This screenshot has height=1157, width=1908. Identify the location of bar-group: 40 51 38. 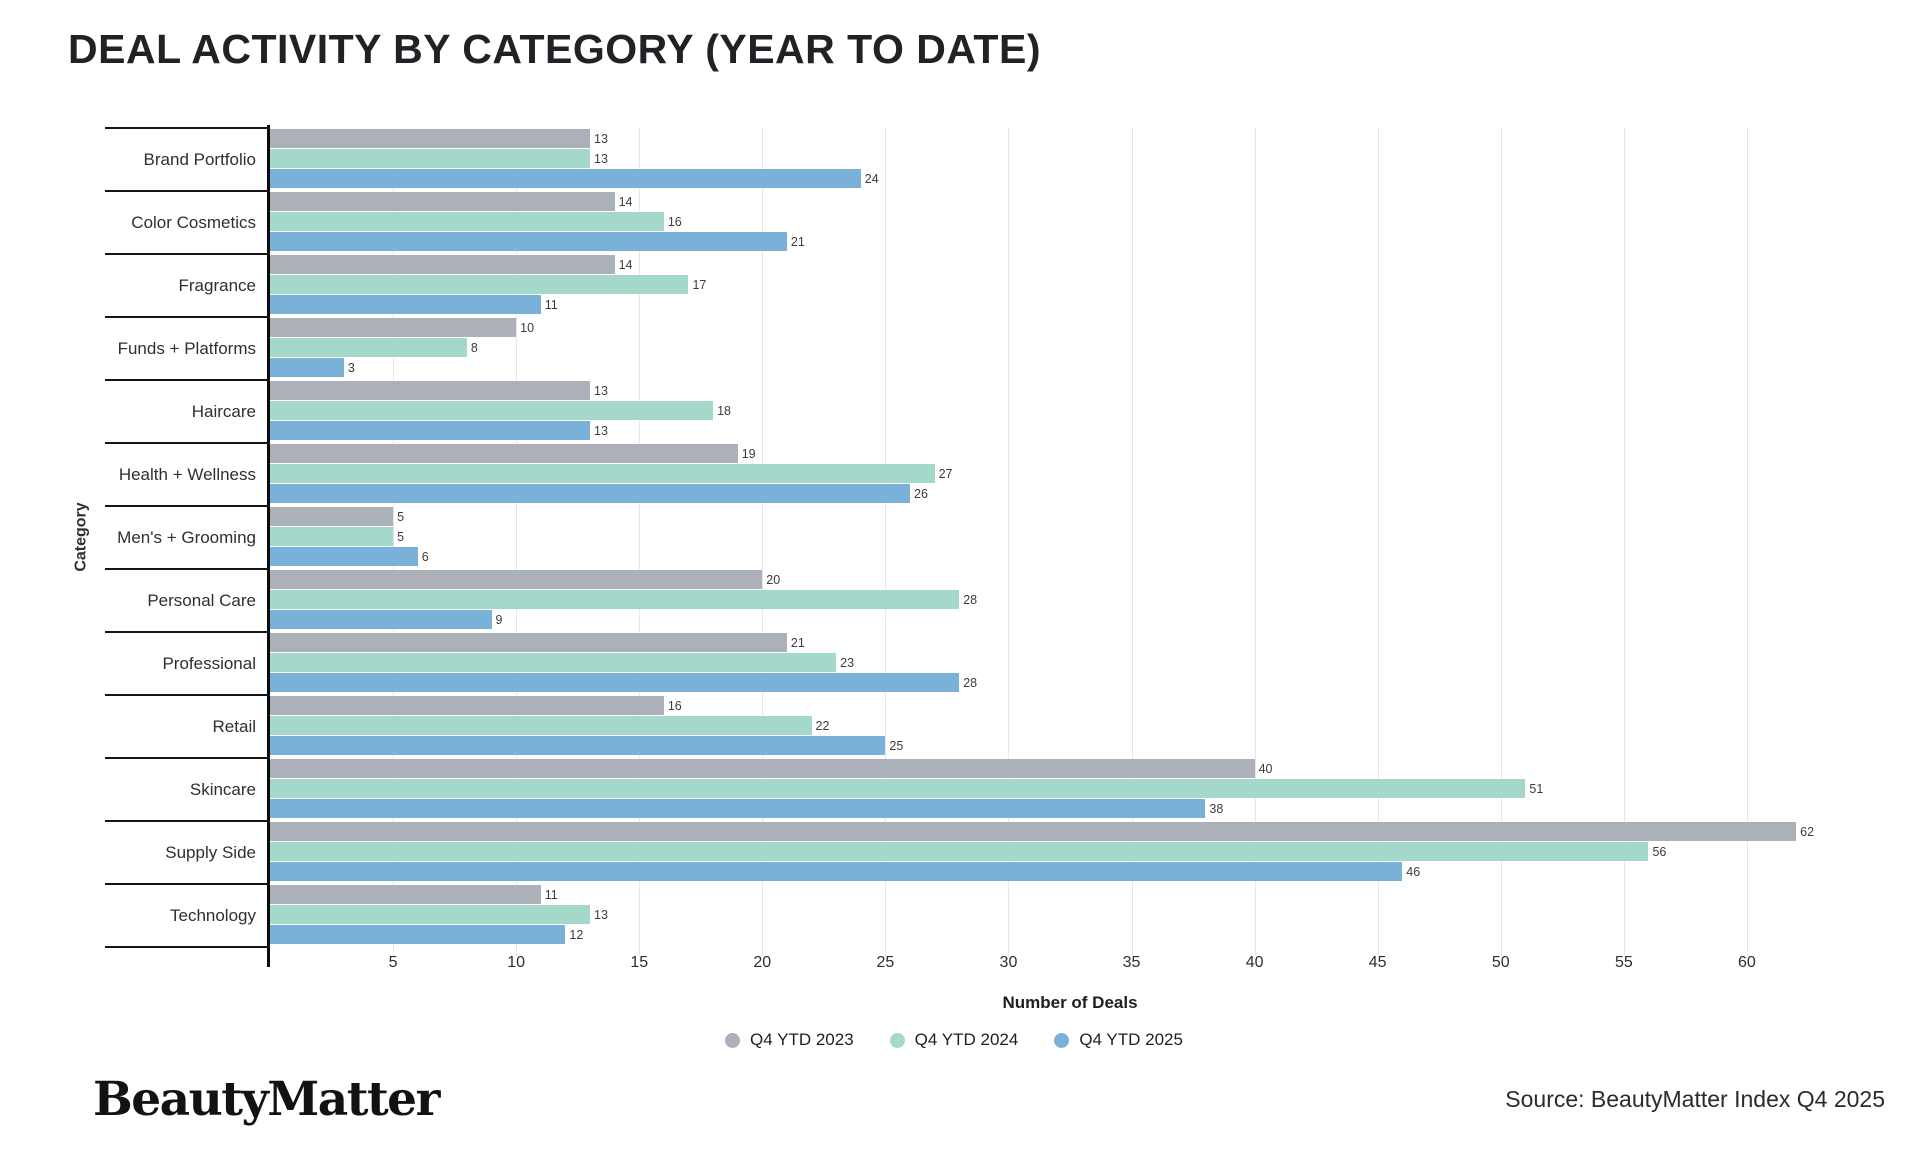
(1070, 789).